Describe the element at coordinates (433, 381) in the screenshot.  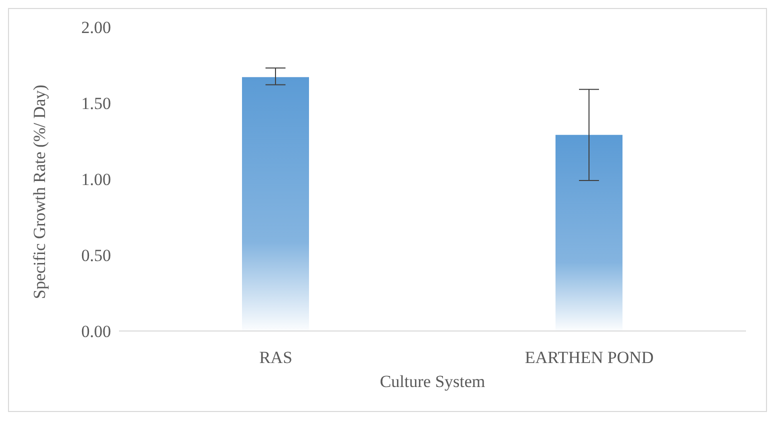
I see `x-axis-title: Culture System` at that location.